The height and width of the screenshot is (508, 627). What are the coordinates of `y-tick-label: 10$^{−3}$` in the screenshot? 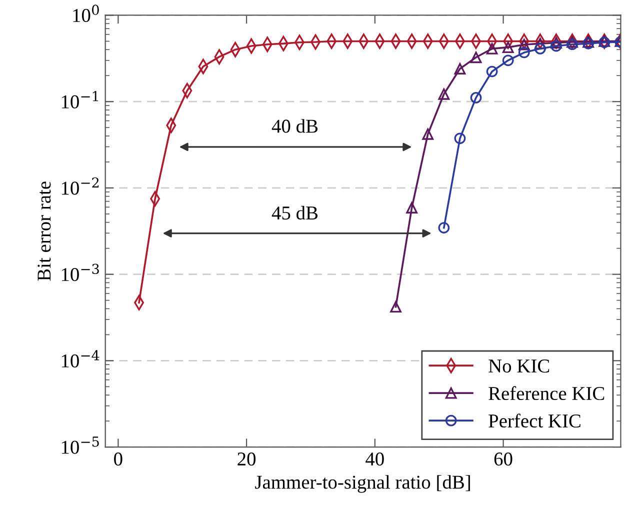 It's located at (80, 273).